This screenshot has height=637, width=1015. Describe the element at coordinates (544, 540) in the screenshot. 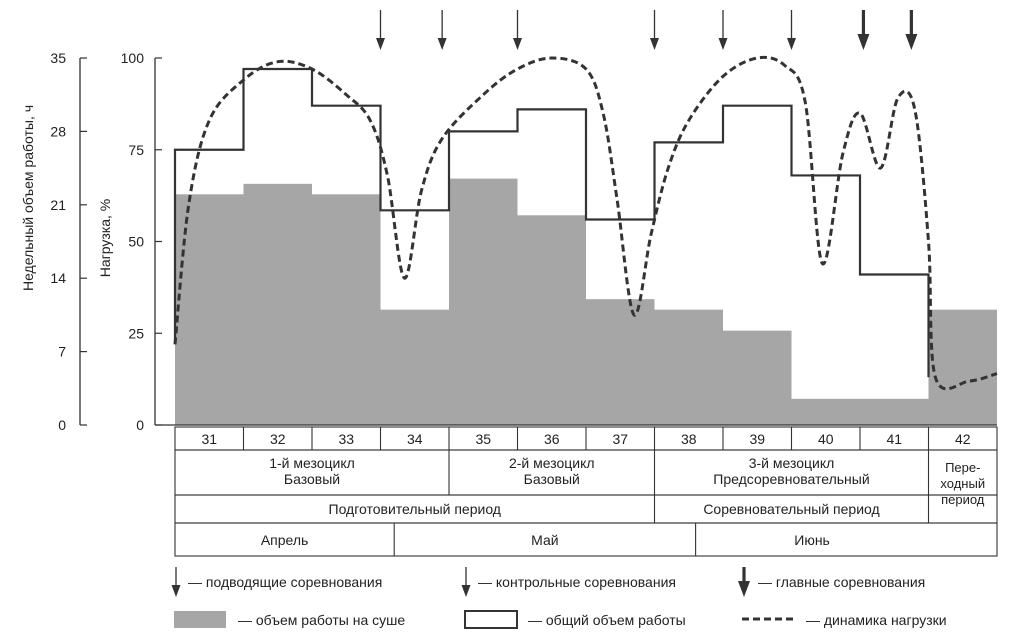

I see `month-label: Май` at that location.